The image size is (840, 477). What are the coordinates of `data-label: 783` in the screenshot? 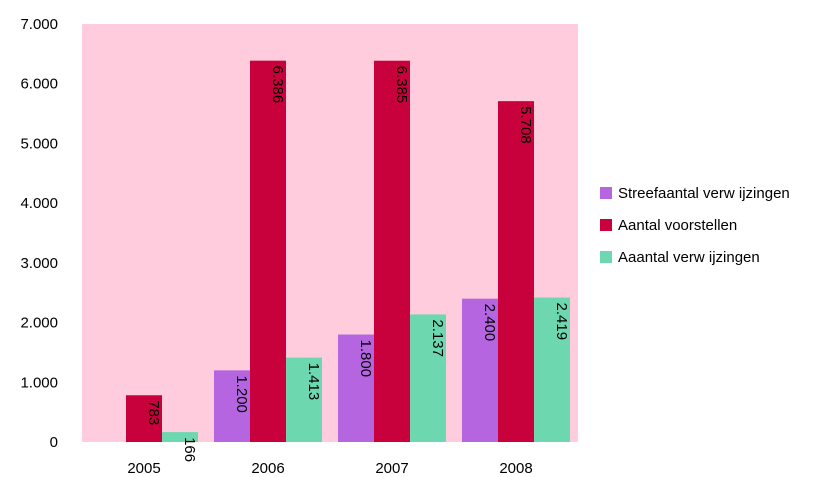 It's located at (153, 412).